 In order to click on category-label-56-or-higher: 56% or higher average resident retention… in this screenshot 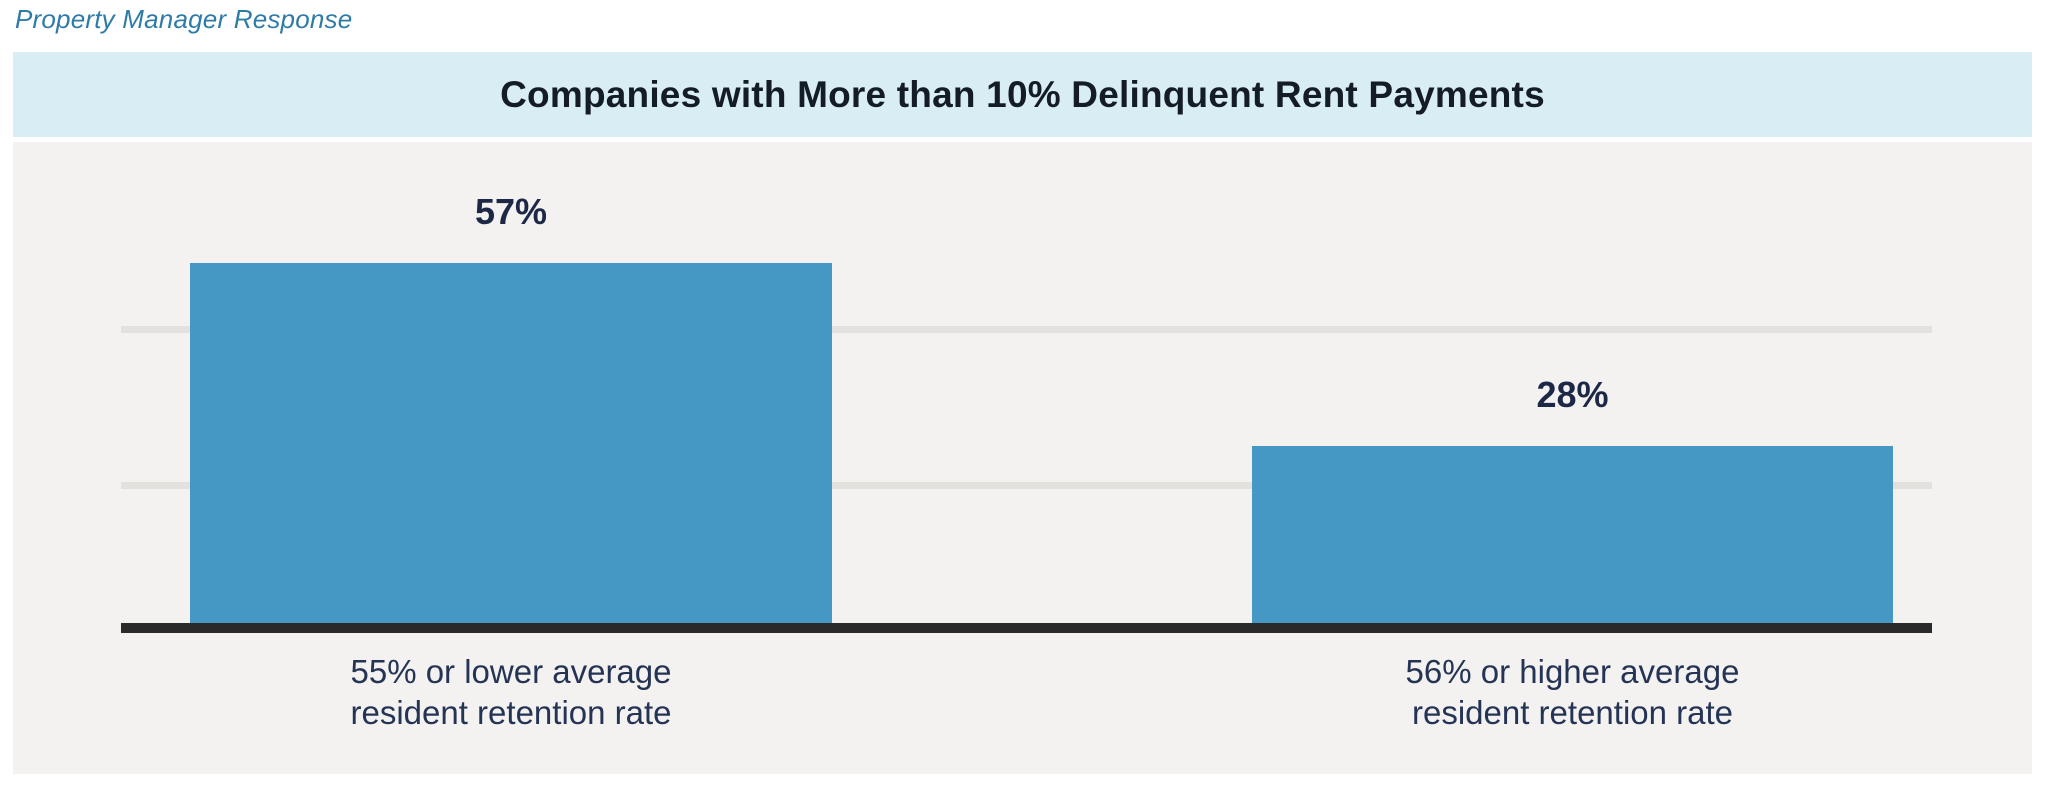, I will do `click(1572, 692)`.